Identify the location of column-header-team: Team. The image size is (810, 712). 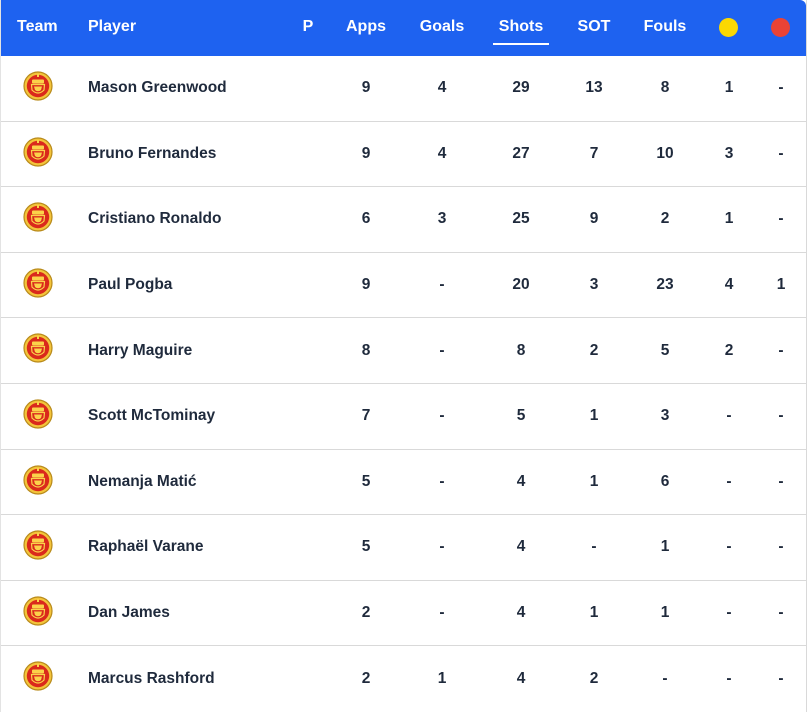
(37, 26).